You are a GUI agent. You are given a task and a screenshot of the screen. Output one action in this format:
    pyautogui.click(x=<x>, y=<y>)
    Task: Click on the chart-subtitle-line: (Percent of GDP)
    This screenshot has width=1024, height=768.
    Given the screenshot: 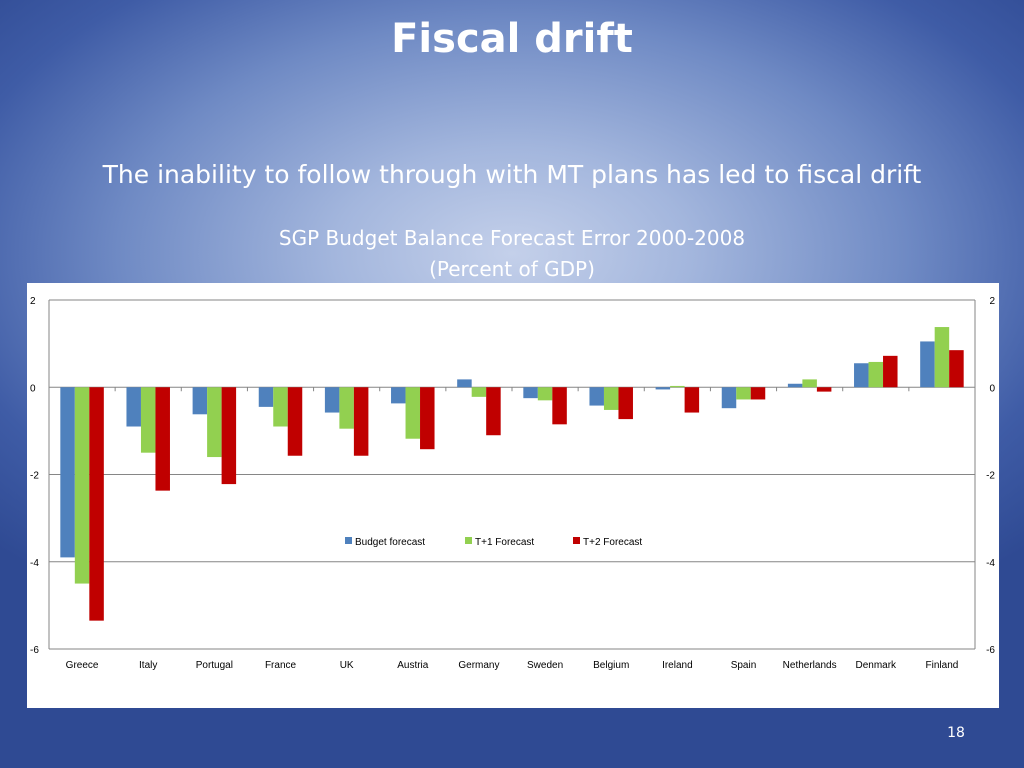 What is the action you would take?
    pyautogui.click(x=512, y=269)
    